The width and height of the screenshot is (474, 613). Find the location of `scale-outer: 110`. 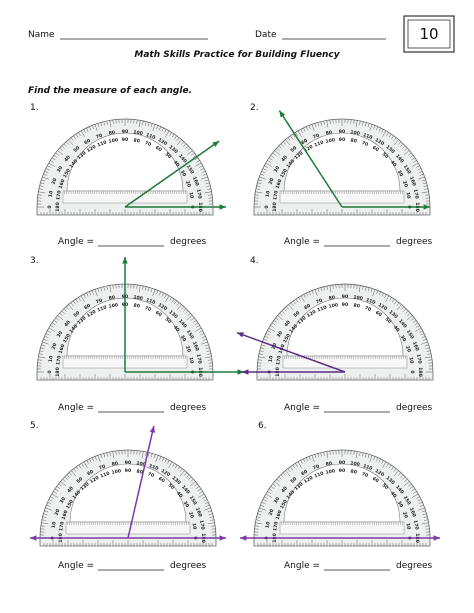

scale-outer: 110 is located at coordinates (367, 136).